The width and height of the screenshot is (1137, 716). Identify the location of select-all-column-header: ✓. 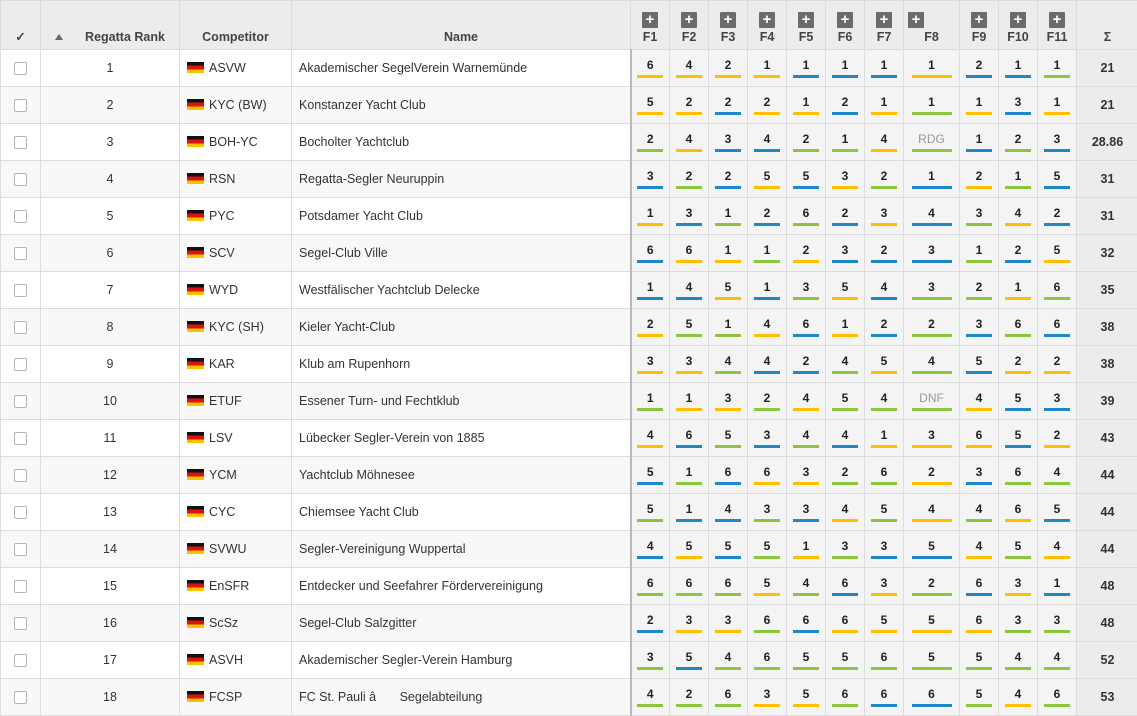
(21, 25).